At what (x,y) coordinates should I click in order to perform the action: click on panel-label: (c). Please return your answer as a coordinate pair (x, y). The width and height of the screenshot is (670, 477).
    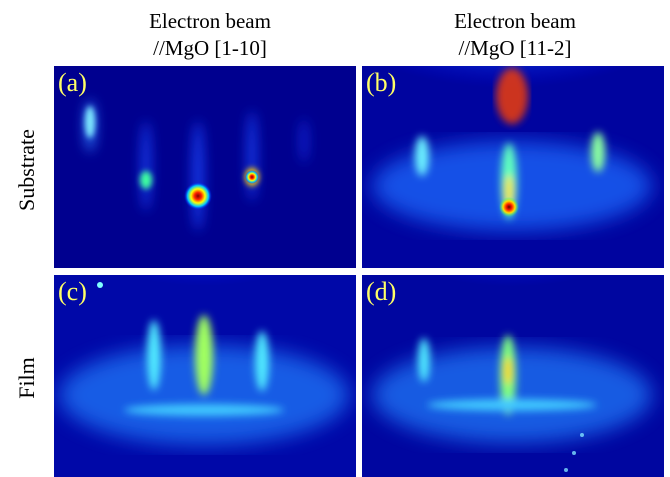
    Looking at the image, I should click on (72, 291).